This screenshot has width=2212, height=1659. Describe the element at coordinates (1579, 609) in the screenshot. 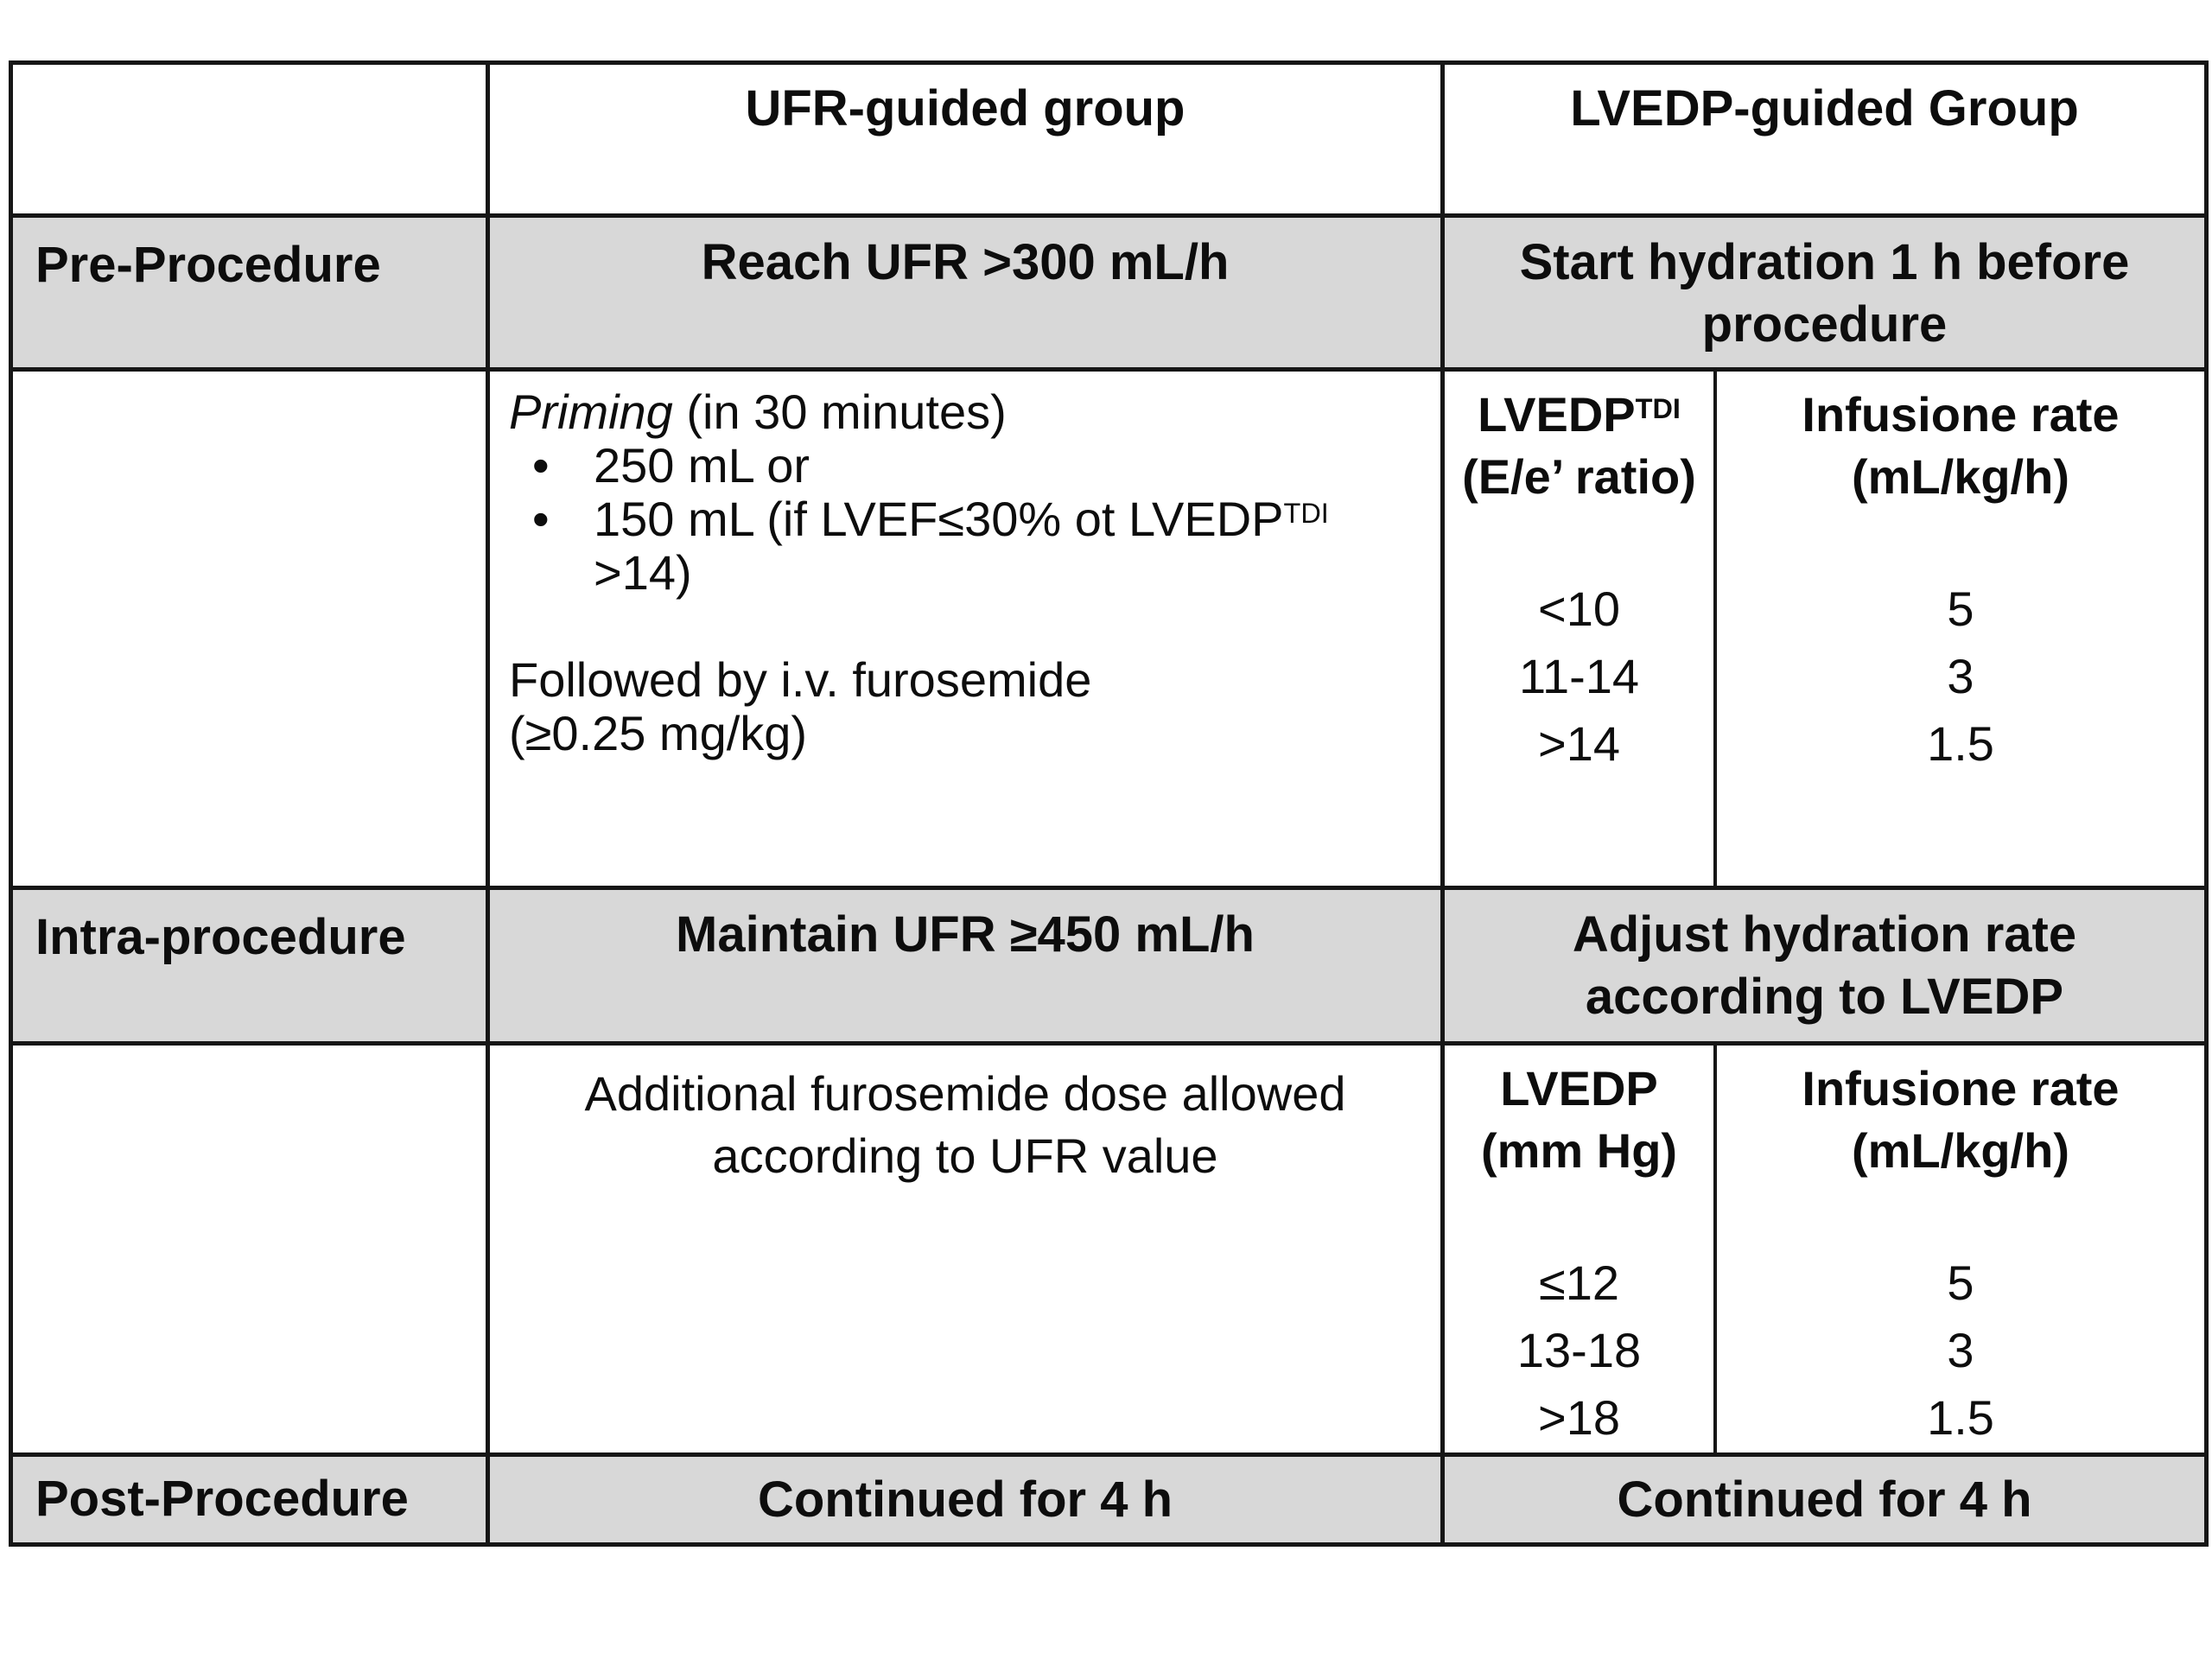

I see `range-value: <10` at that location.